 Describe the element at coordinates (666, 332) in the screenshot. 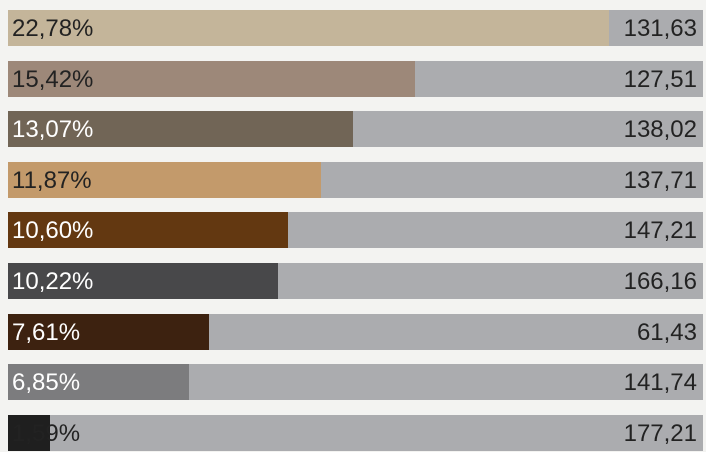

I see `value-label: 61,43` at that location.